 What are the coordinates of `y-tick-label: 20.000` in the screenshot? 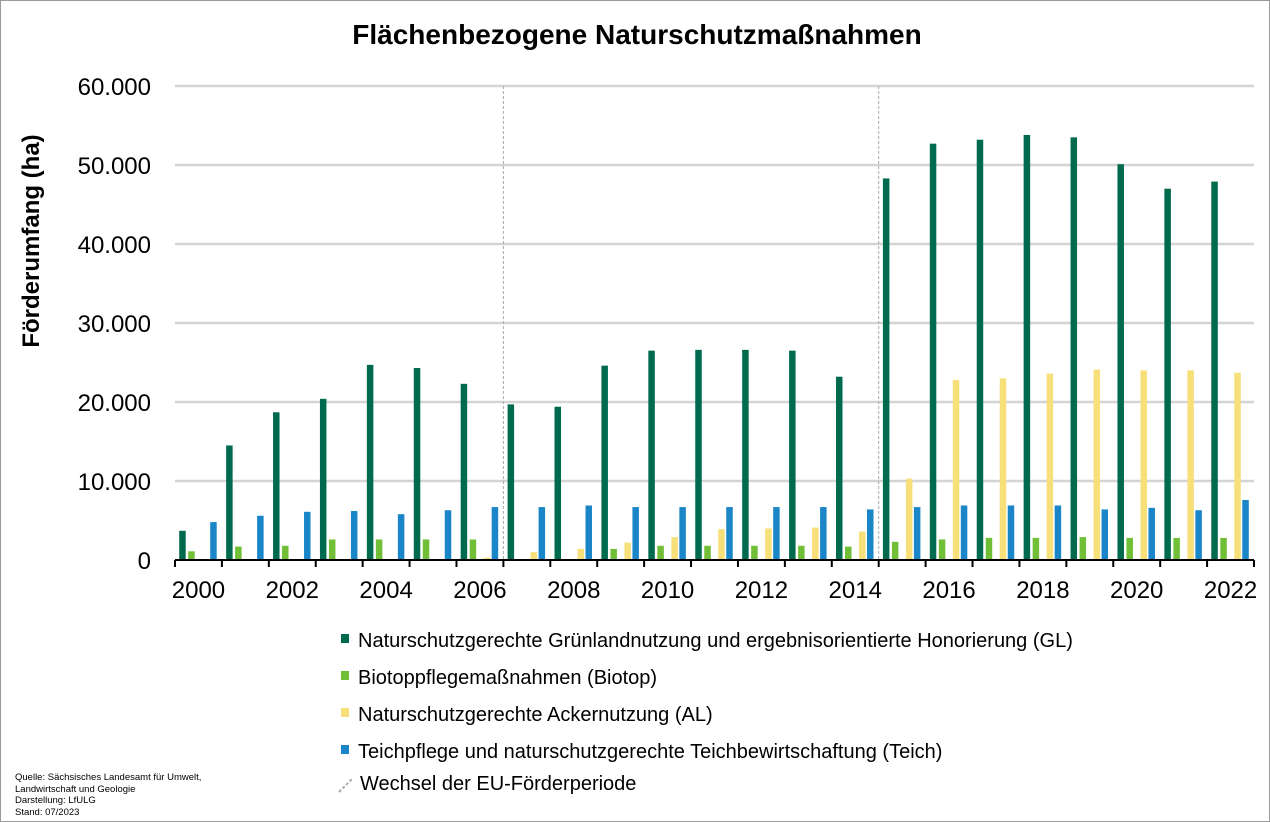 It's located at (114, 403).